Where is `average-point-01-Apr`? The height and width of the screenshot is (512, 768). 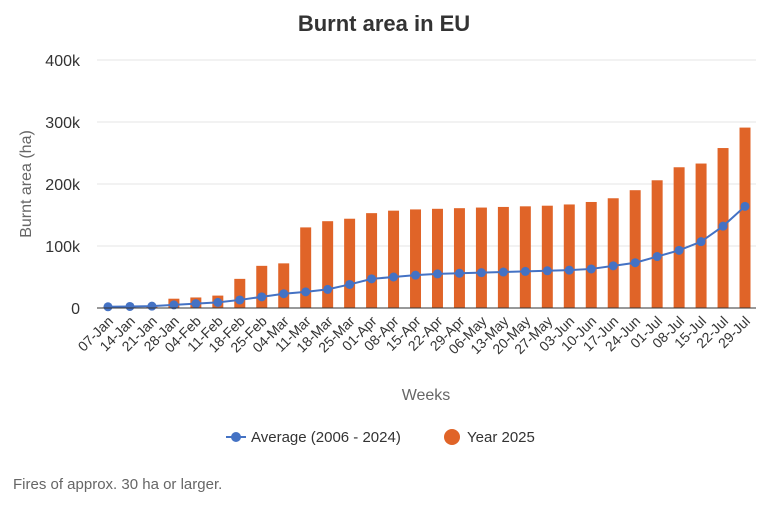 average-point-01-Apr is located at coordinates (372, 279).